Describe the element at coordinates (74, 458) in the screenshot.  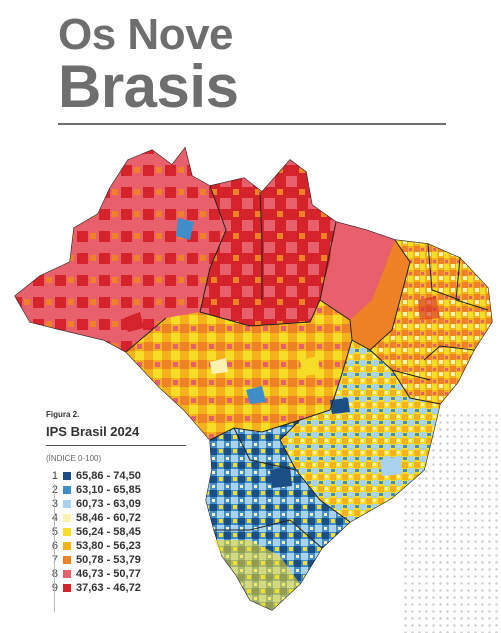
I see `legend-index-note: (ÍNDICE 0-100)` at that location.